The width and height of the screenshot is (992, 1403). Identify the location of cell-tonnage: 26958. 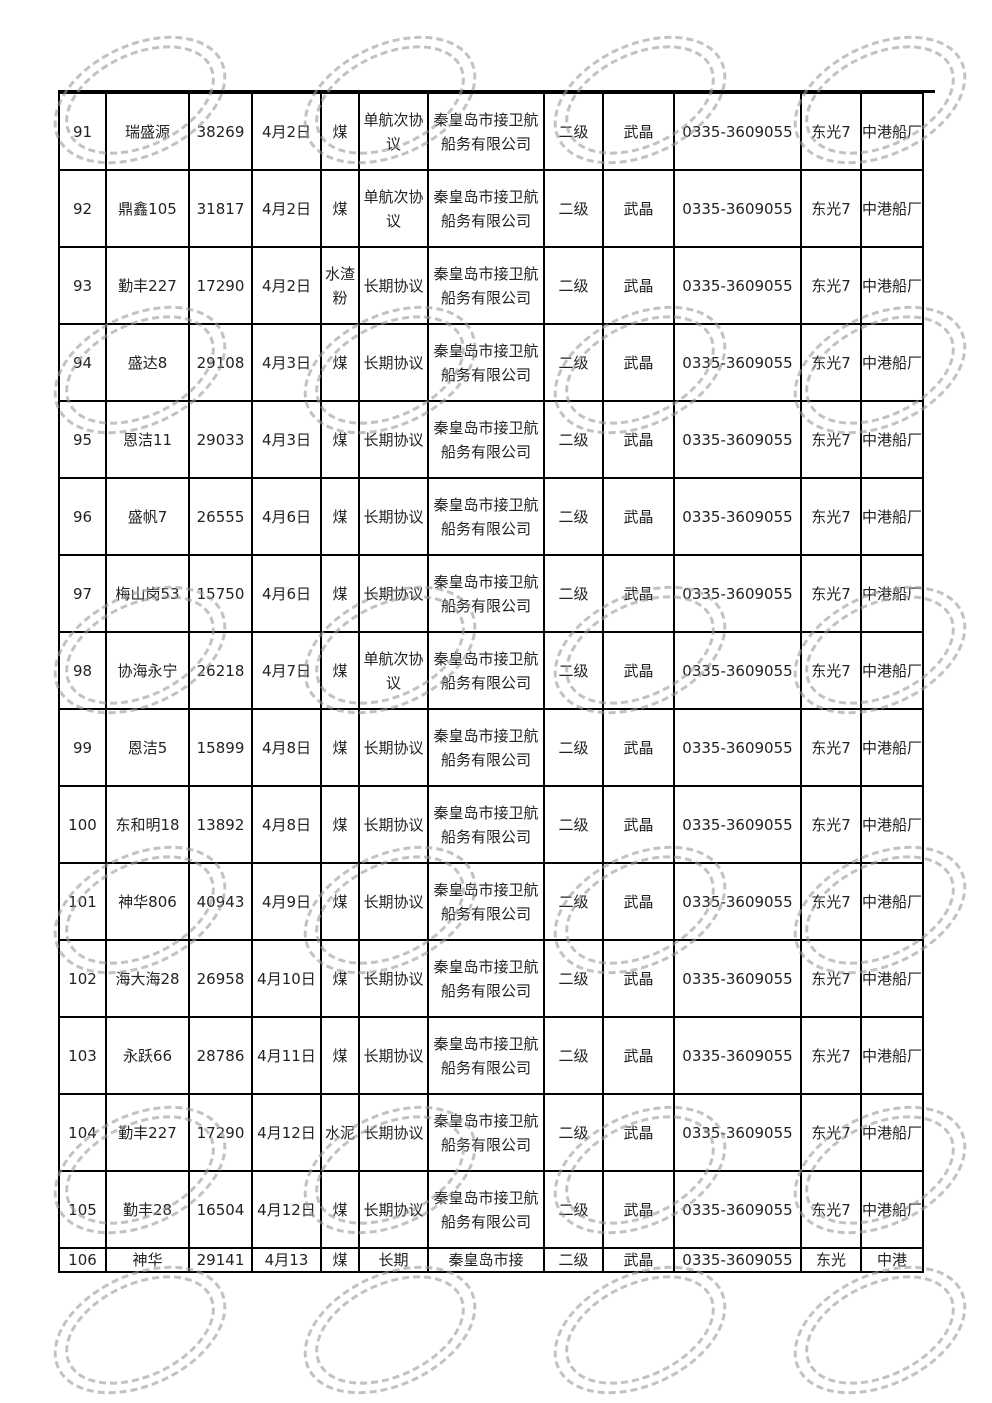
(220, 978).